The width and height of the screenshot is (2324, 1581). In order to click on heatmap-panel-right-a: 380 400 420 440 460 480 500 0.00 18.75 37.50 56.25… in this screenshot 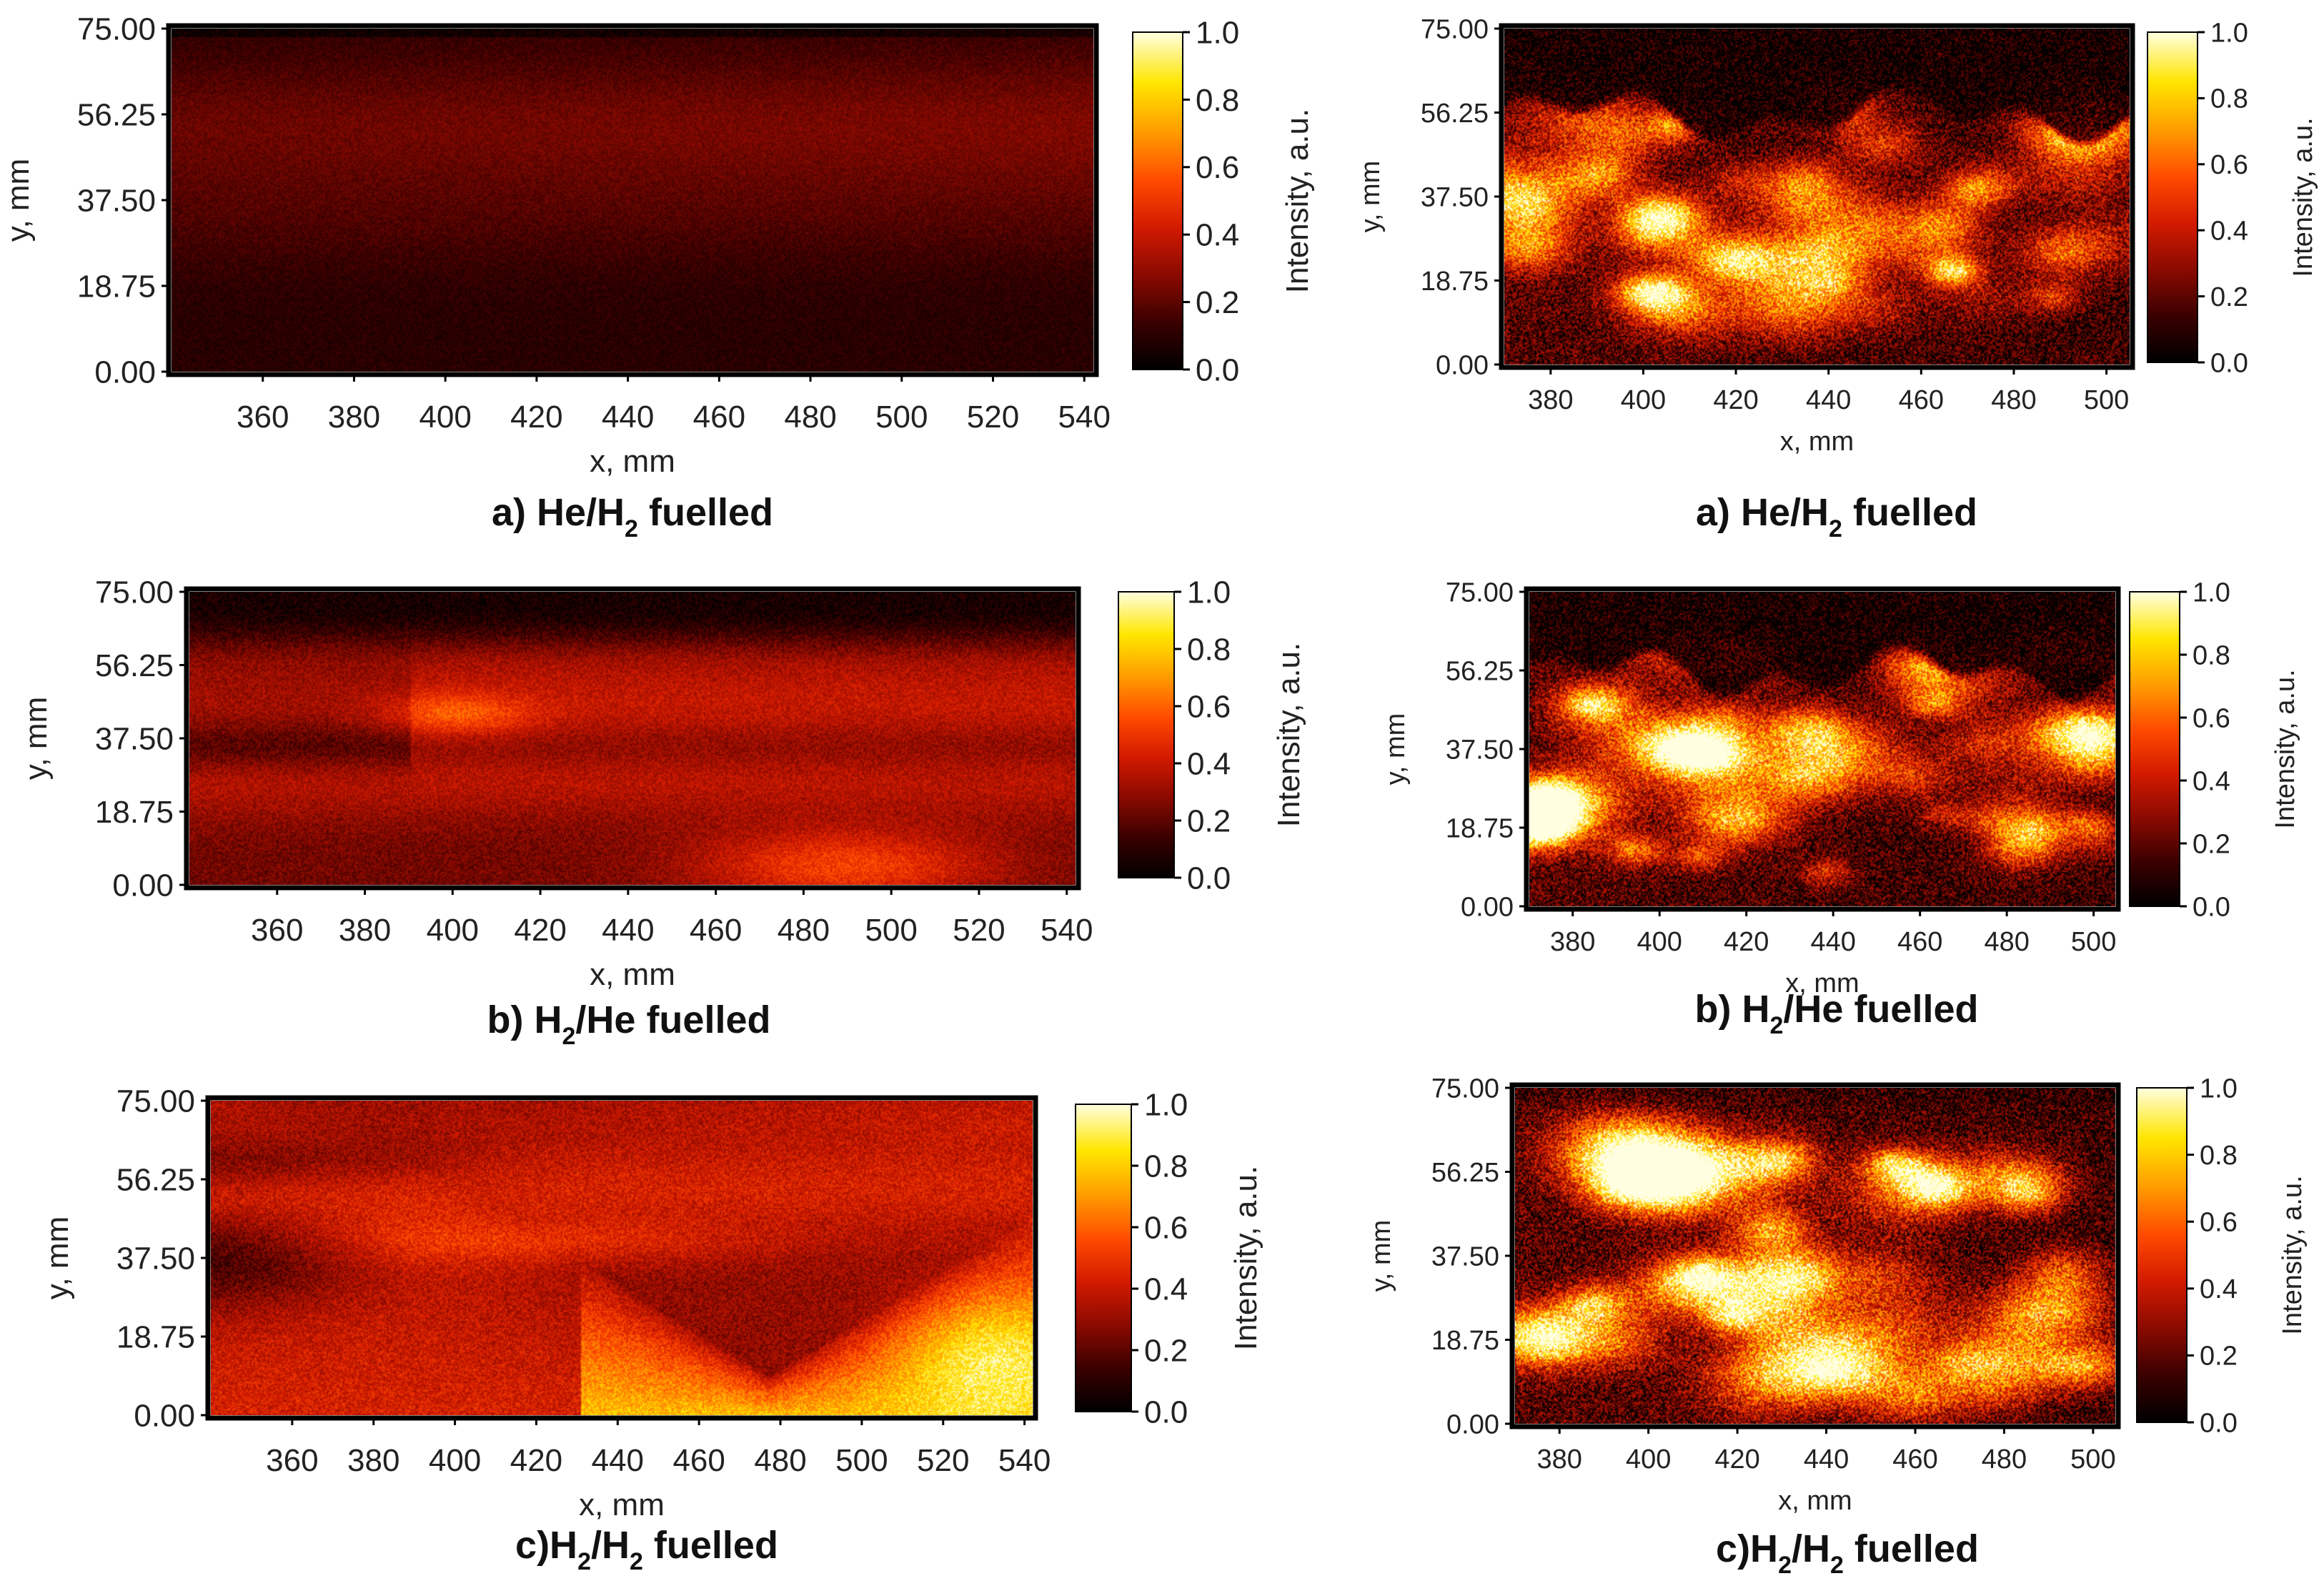, I will do `click(1837, 278)`.